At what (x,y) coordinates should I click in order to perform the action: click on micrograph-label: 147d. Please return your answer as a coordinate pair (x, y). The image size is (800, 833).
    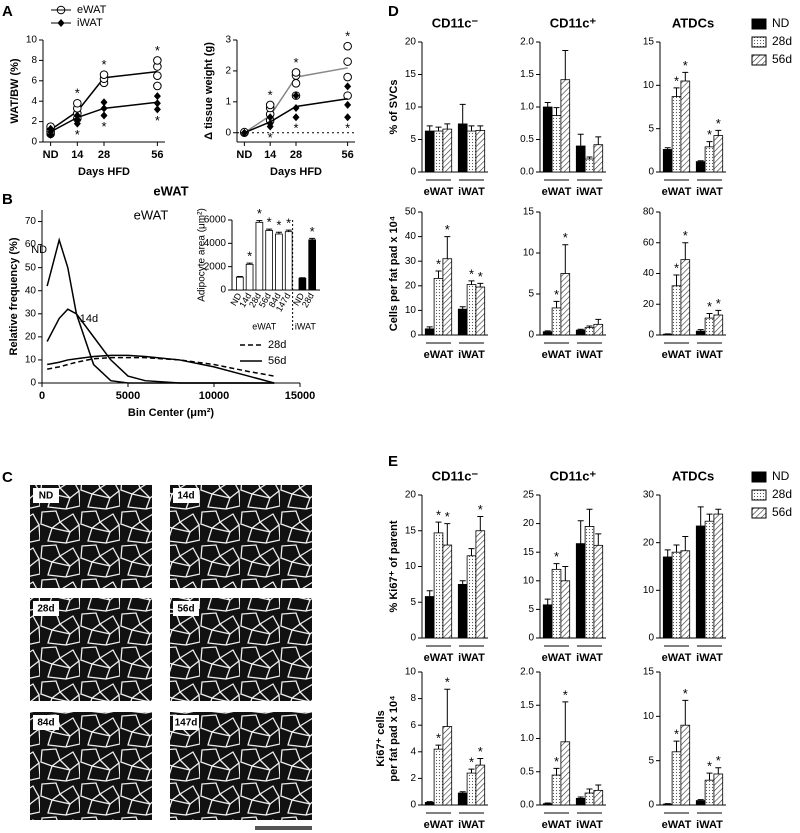
    Looking at the image, I should click on (186, 723).